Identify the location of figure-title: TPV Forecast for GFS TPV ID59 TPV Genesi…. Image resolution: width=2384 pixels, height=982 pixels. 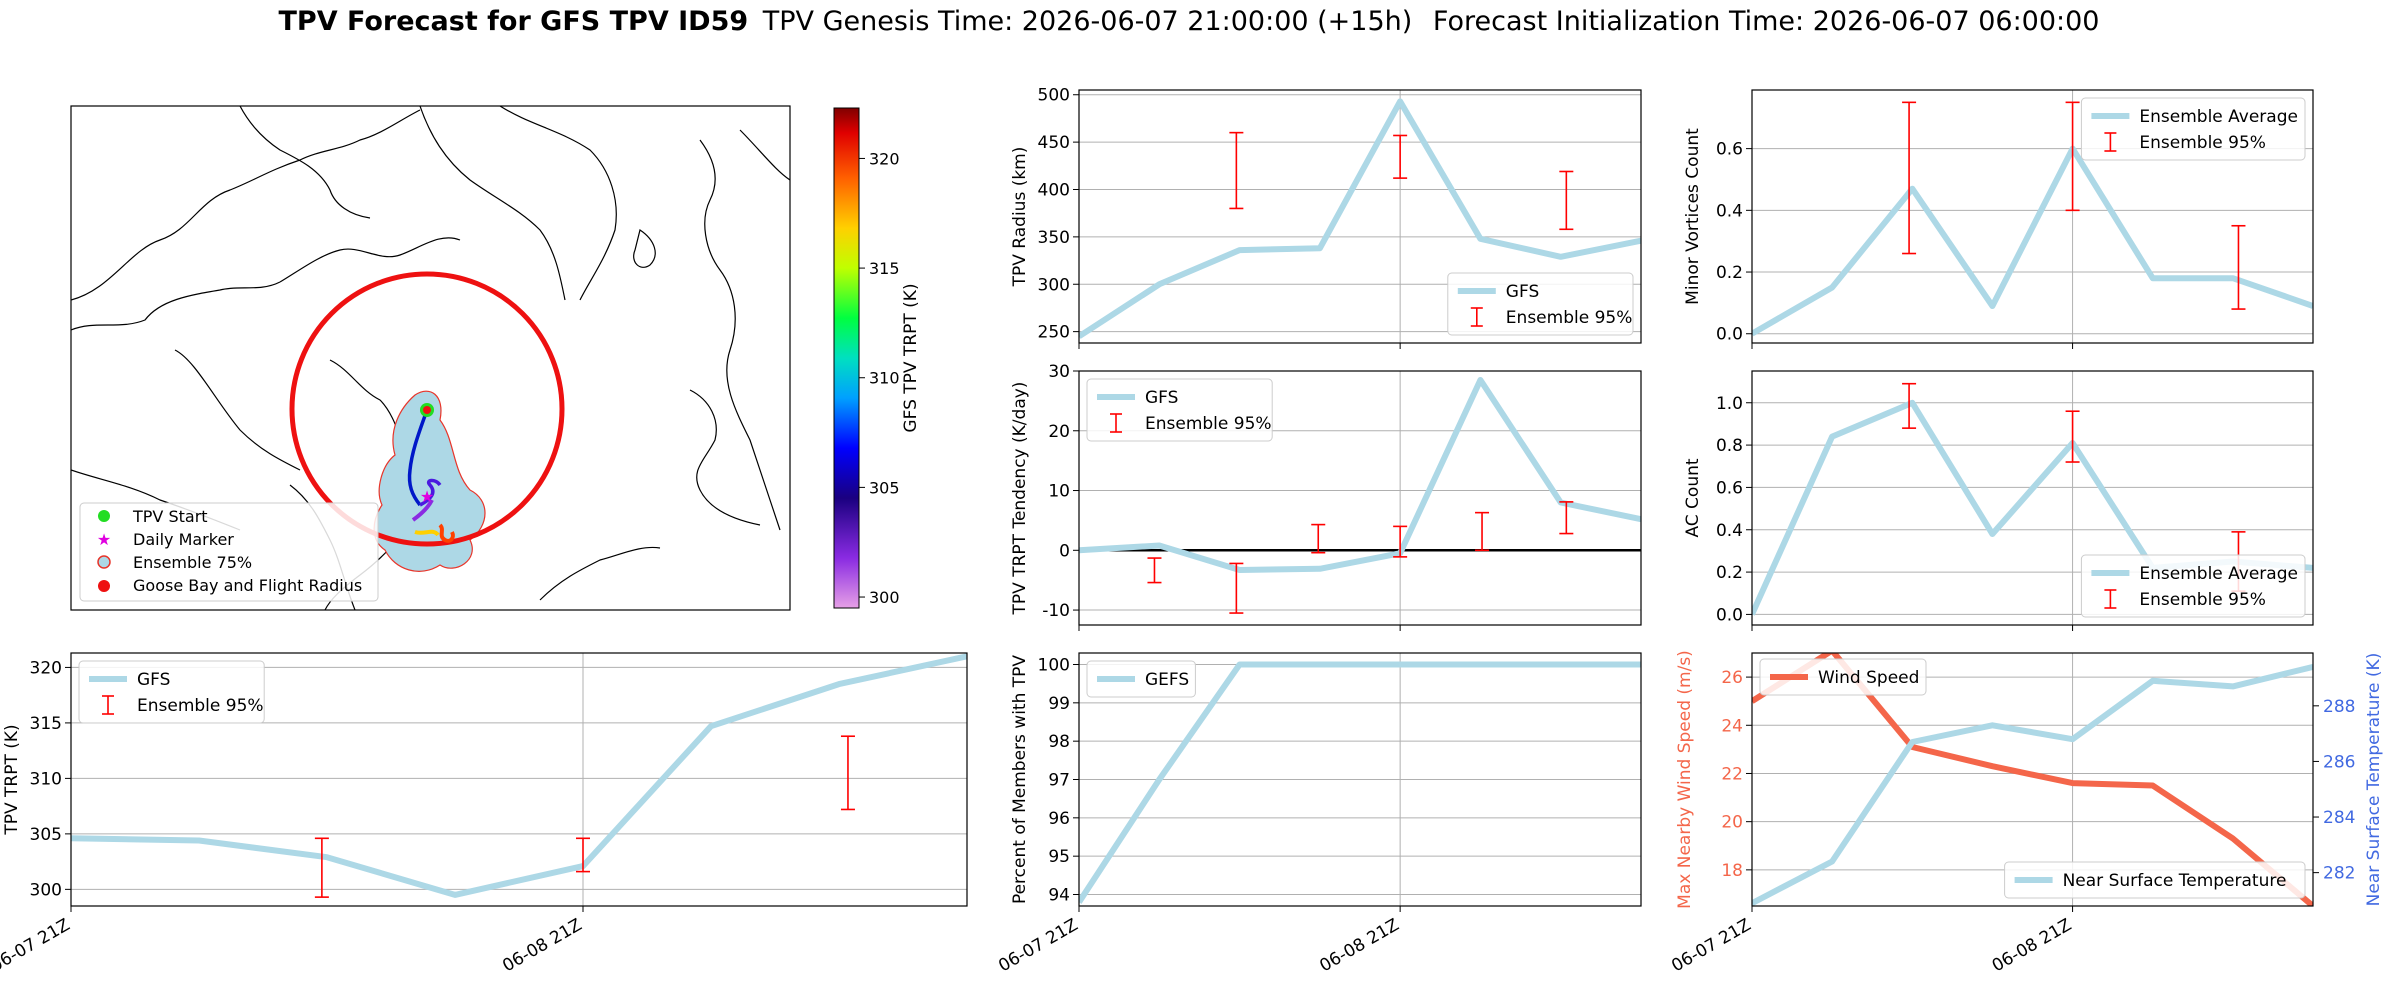
(1192, 21).